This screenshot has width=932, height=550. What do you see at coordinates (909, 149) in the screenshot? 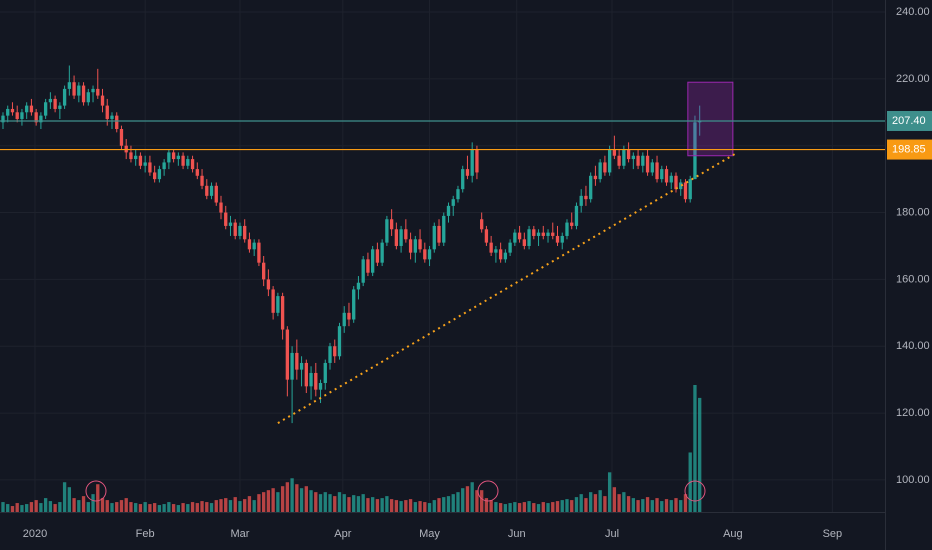
I see `price-label: 198.85` at bounding box center [909, 149].